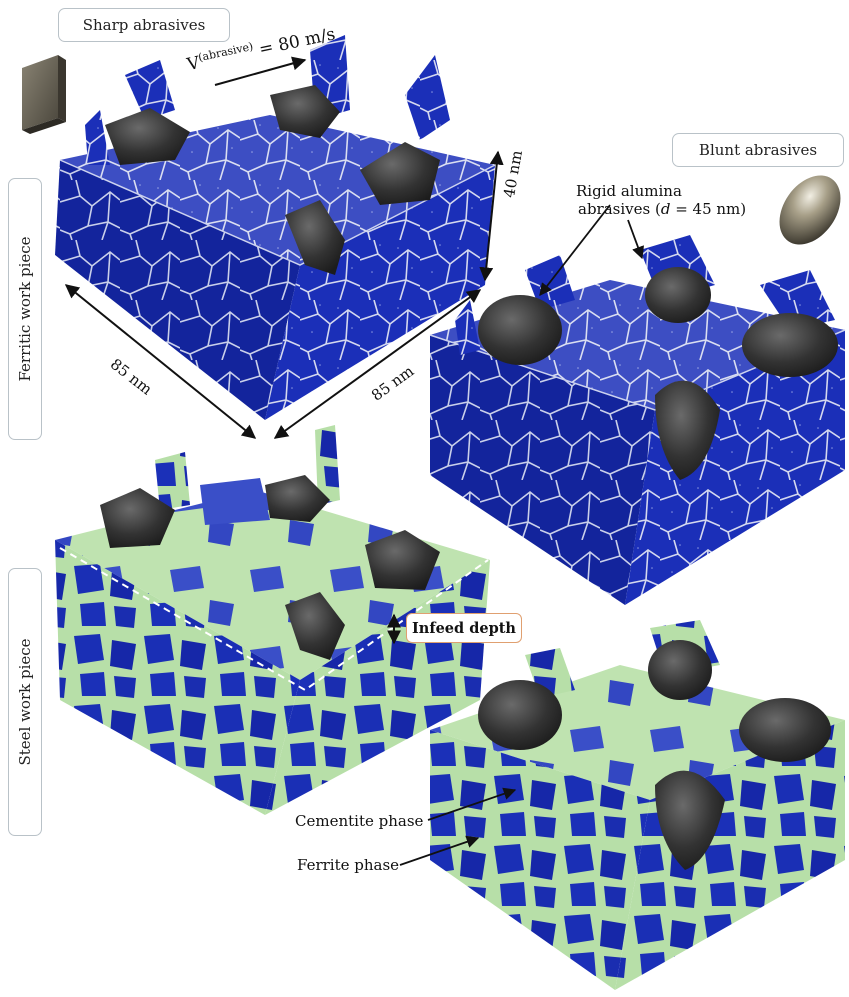  What do you see at coordinates (464, 628) in the screenshot?
I see `infeed-depth-label: Infeed depth` at bounding box center [464, 628].